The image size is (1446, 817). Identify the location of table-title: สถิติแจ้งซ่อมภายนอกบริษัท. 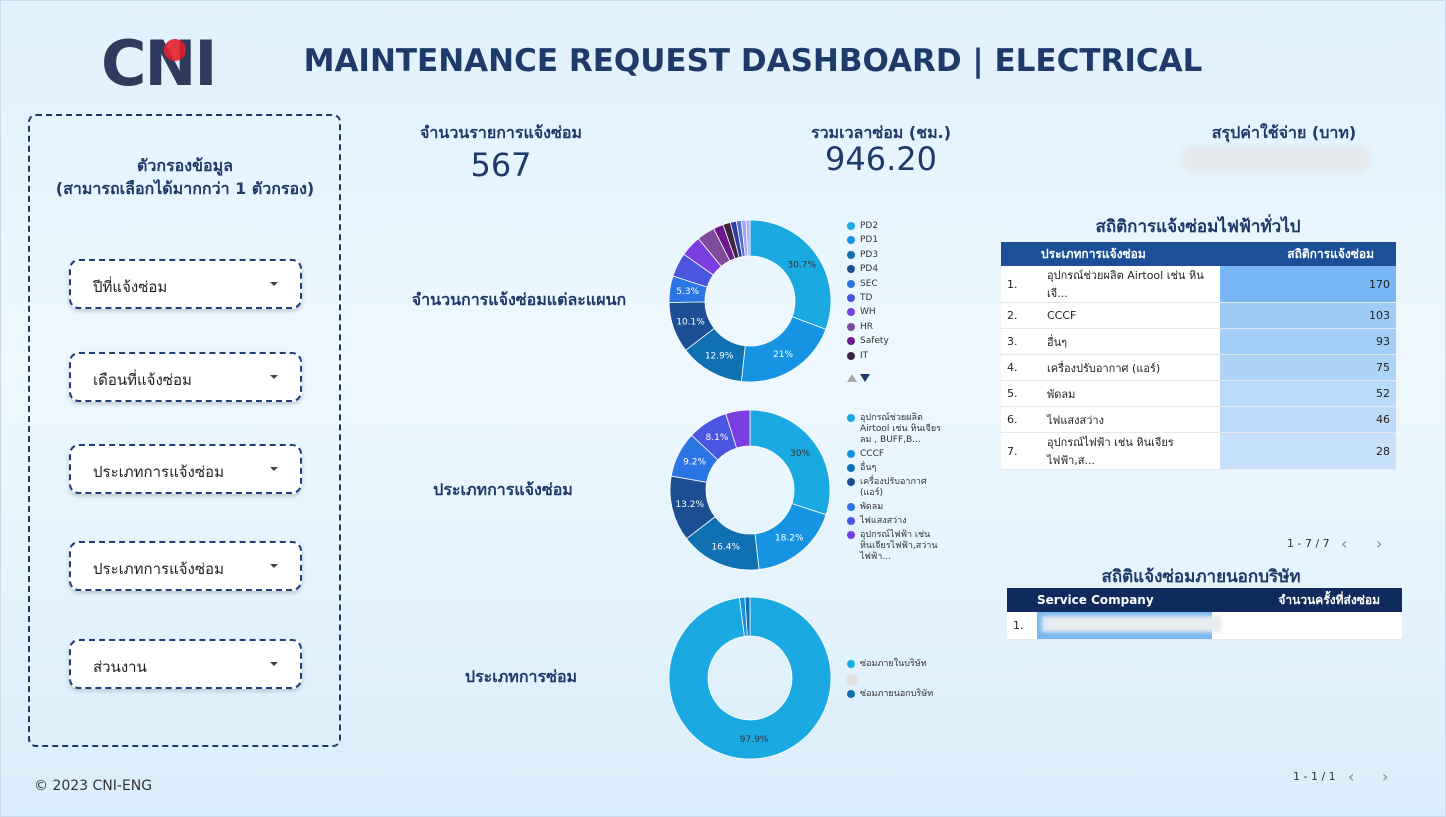
(1201, 577).